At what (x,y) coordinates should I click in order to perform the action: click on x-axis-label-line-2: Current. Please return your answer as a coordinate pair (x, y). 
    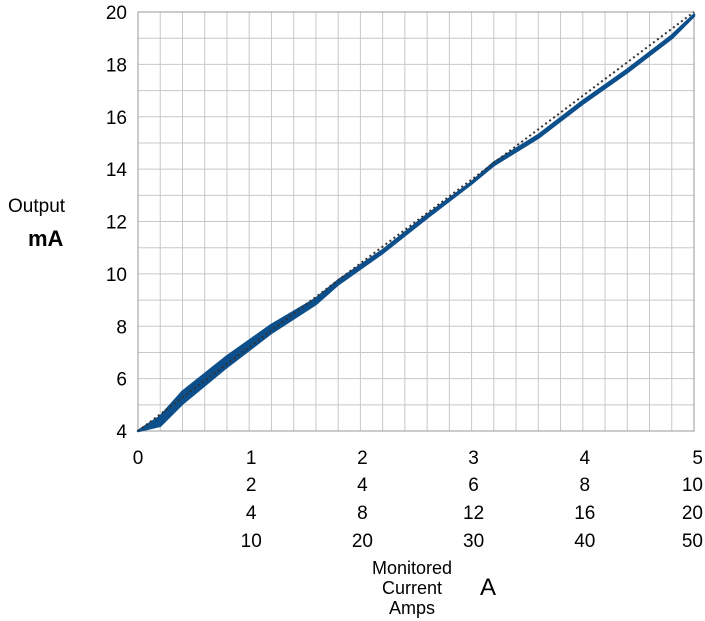
    Looking at the image, I should click on (412, 588).